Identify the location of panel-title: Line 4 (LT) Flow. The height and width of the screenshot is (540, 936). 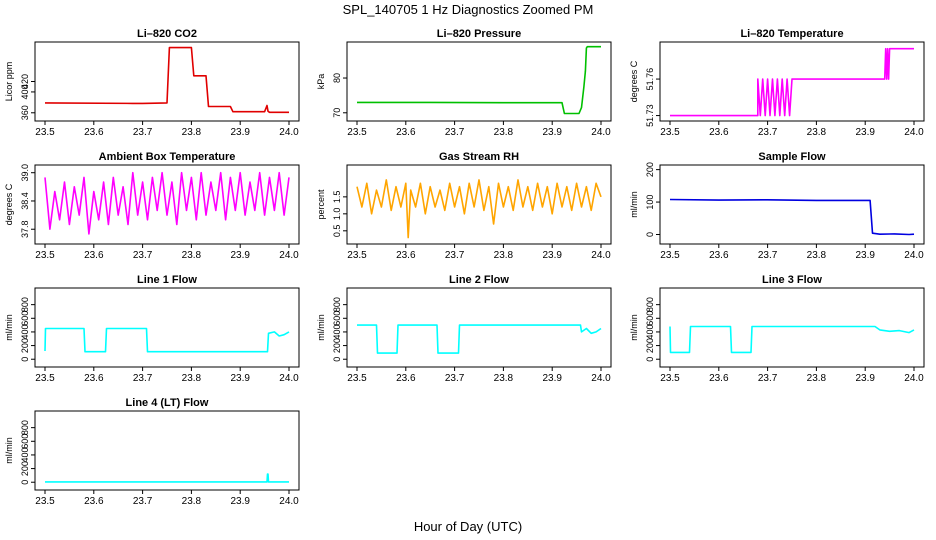
(167, 403).